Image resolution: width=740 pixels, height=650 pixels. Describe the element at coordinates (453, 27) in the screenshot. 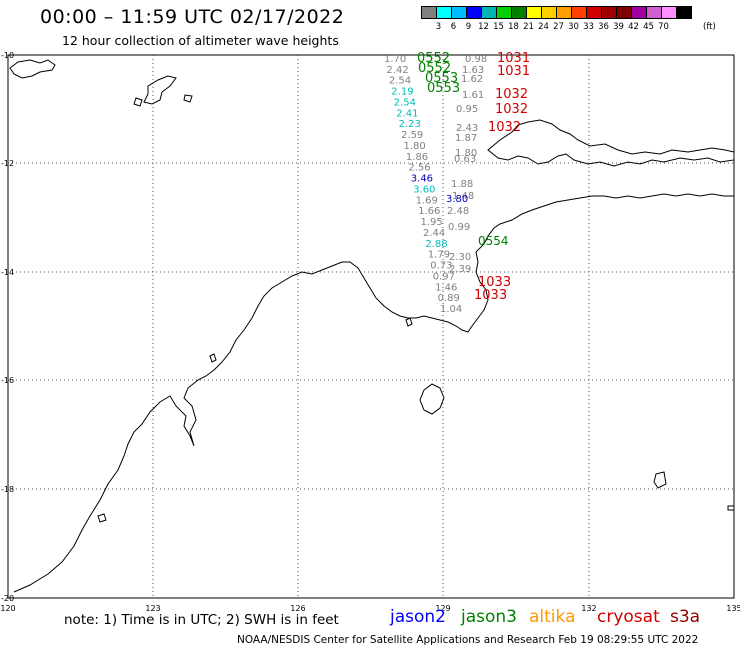

I see `color-scale-label: 6` at that location.